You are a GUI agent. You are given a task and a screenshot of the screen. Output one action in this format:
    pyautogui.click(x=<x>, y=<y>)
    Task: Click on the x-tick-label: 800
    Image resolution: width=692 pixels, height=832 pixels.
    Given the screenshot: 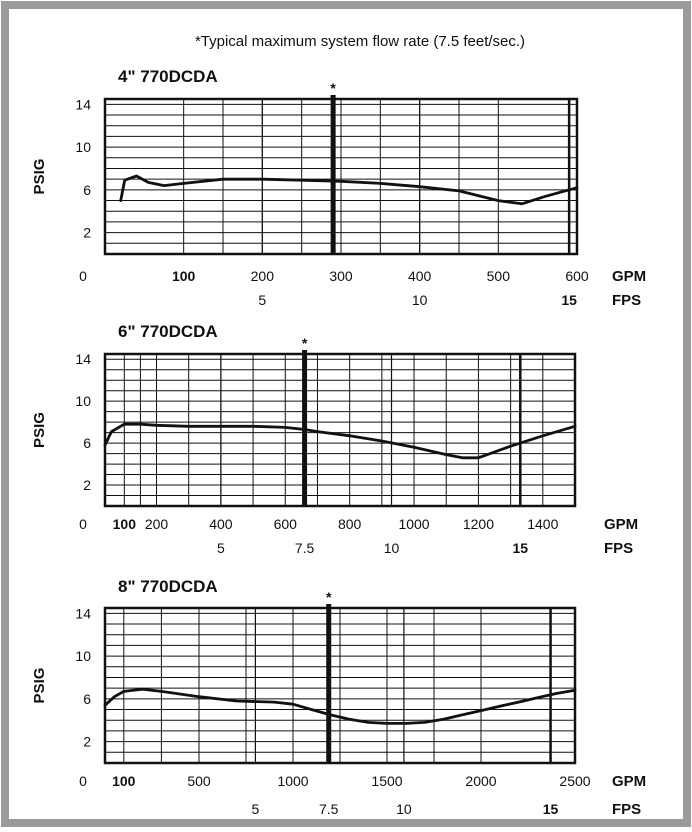 What is the action you would take?
    pyautogui.click(x=350, y=524)
    